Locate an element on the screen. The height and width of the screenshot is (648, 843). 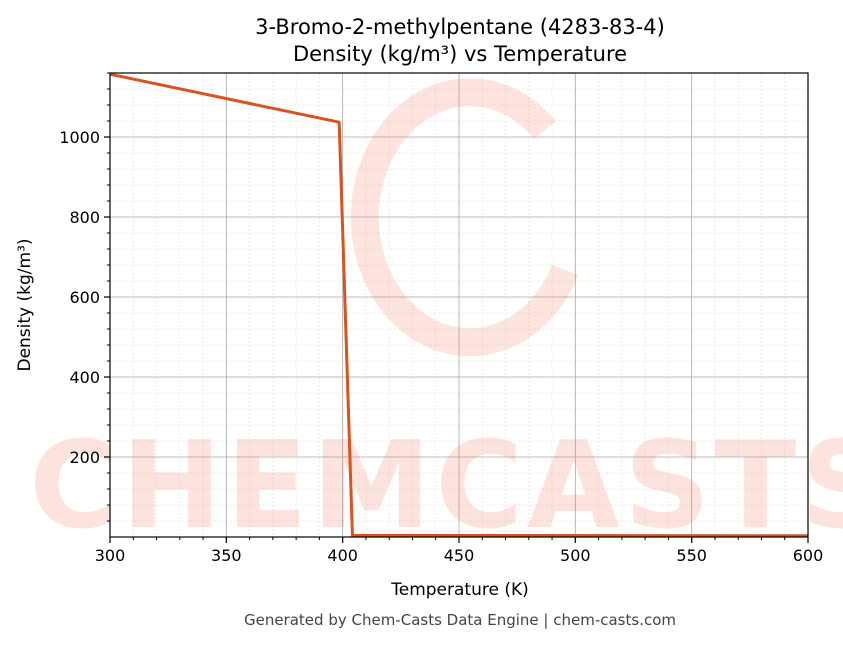
y-tick-label: 1000 is located at coordinates (79, 137).